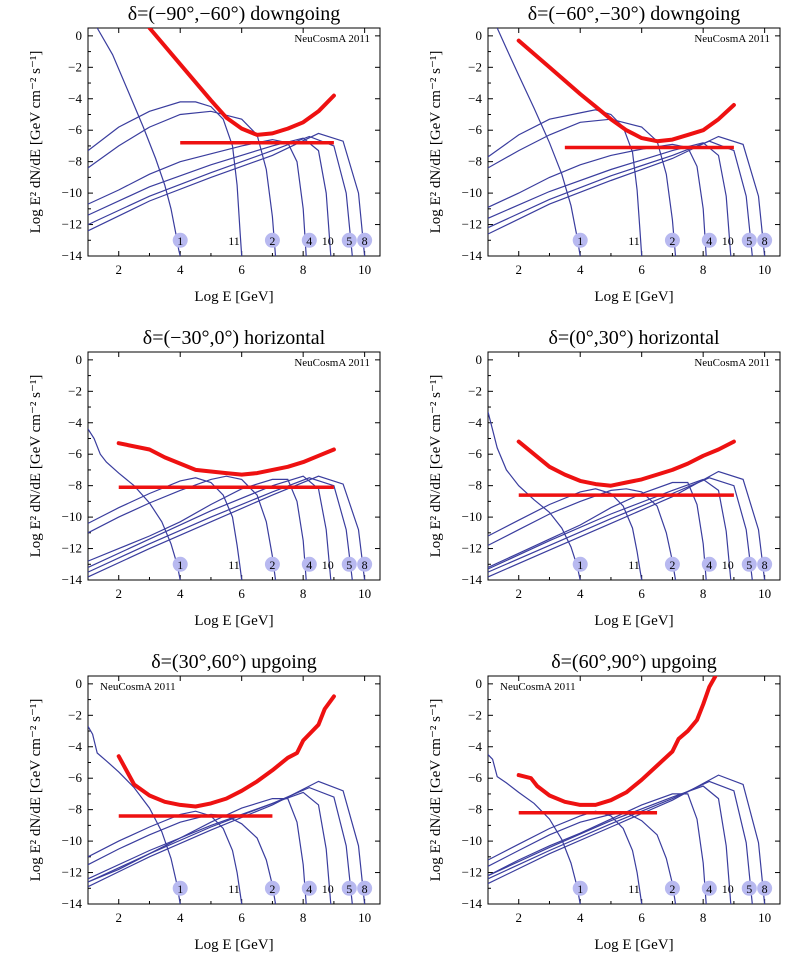 The image size is (803, 972). What do you see at coordinates (472, 903) in the screenshot?
I see `y-tick-label: −14` at bounding box center [472, 903].